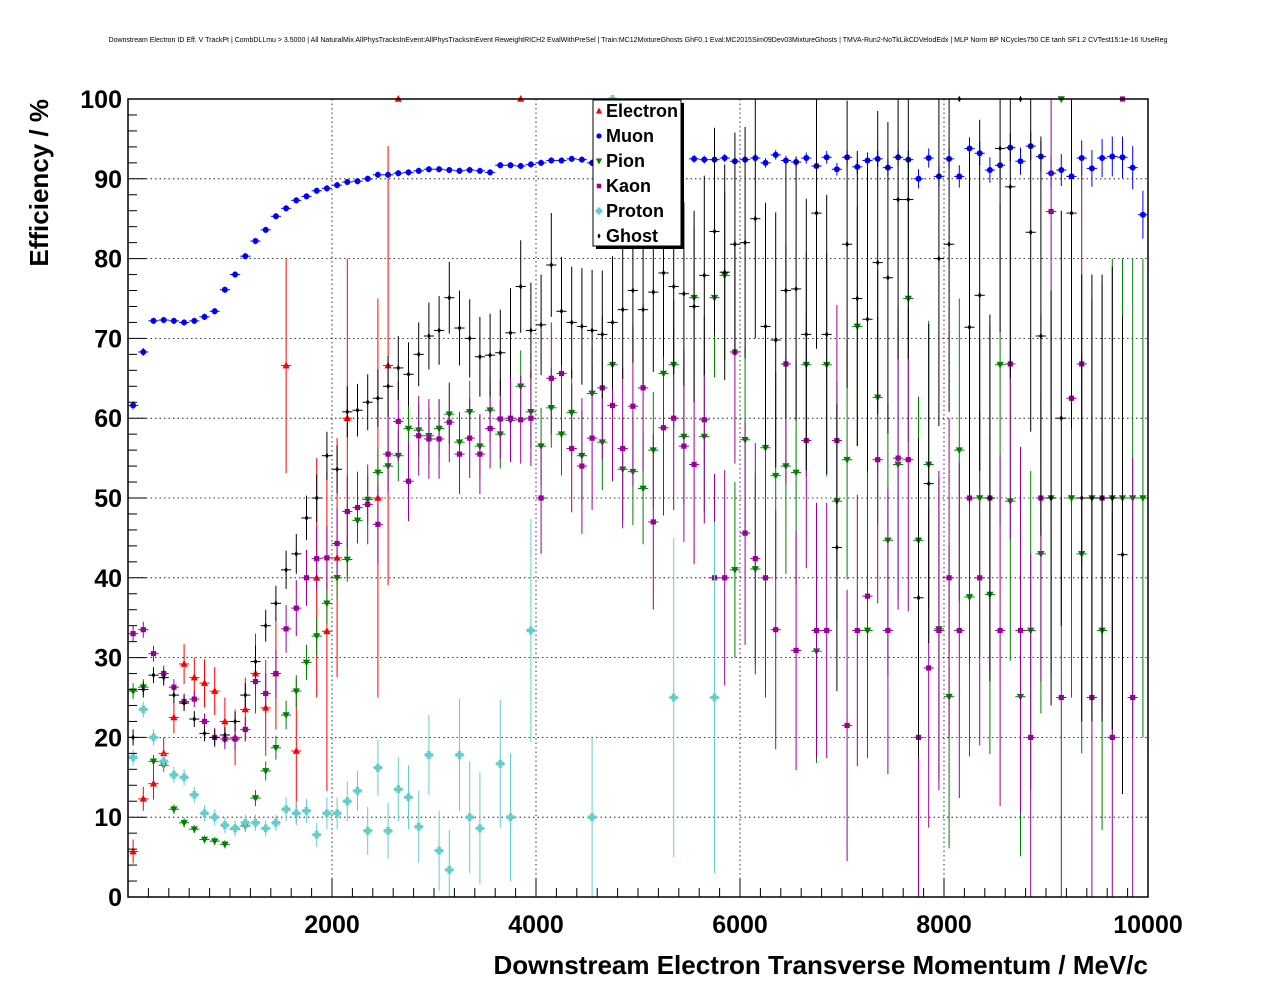 The image size is (1276, 996). What do you see at coordinates (628, 186) in the screenshot?
I see `legend-label: Kaon` at bounding box center [628, 186].